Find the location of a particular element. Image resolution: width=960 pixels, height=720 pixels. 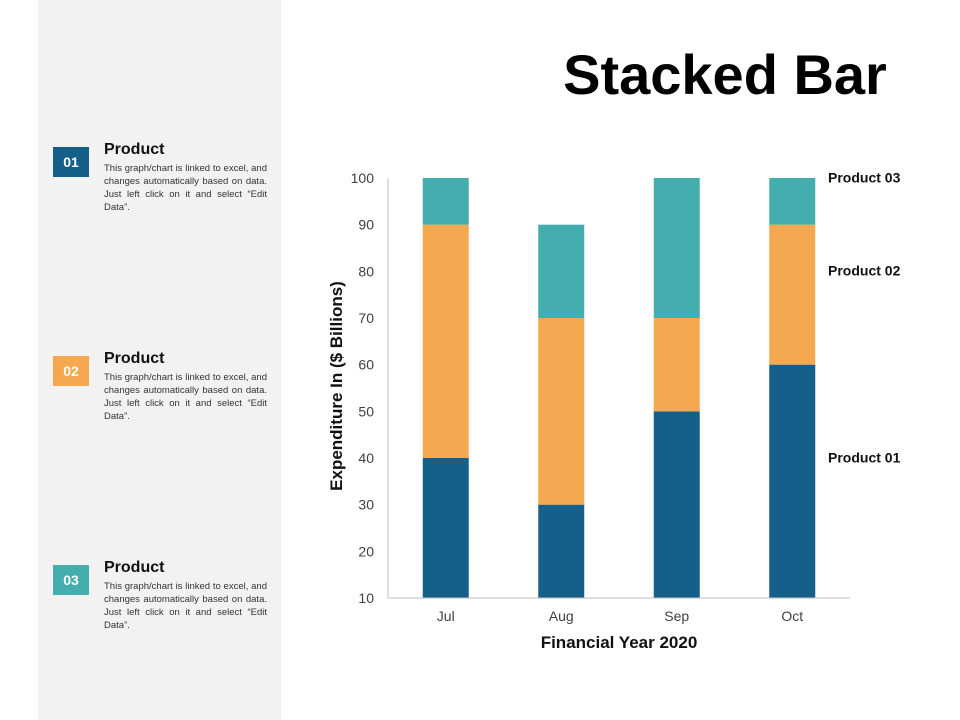

y-tick-label: 80 is located at coordinates (366, 271).